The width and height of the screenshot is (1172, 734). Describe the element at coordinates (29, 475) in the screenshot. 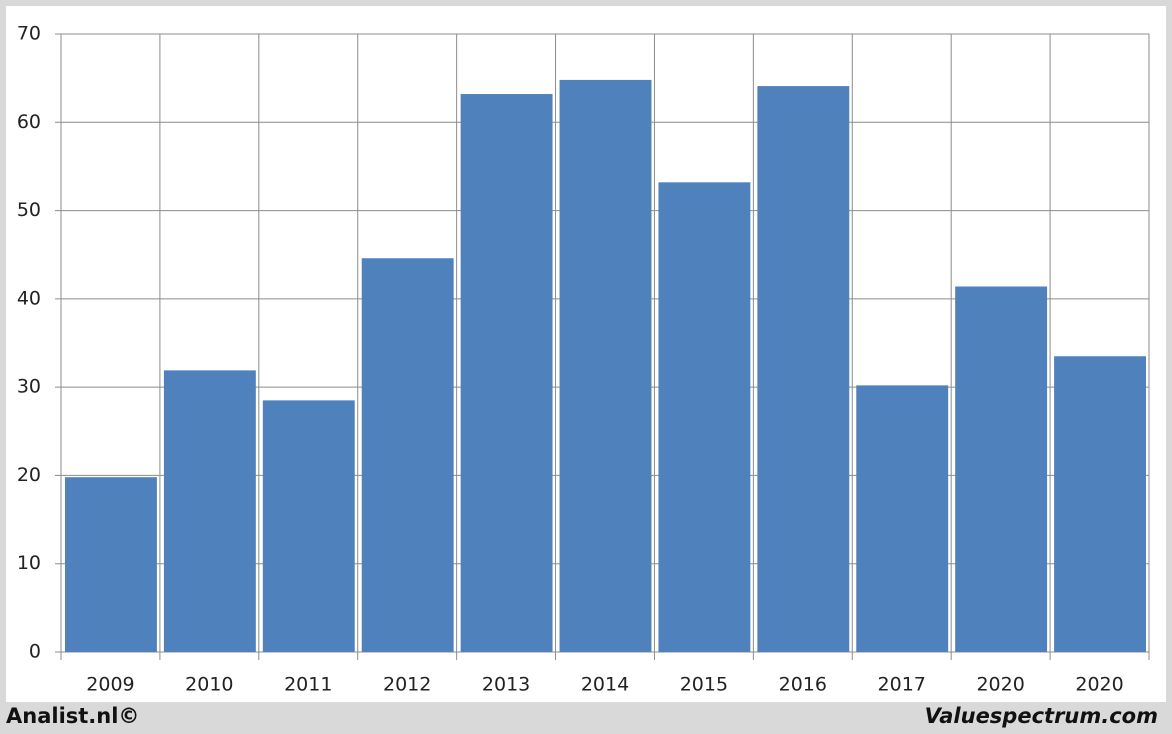

I see `y-tick-label: 20` at that location.